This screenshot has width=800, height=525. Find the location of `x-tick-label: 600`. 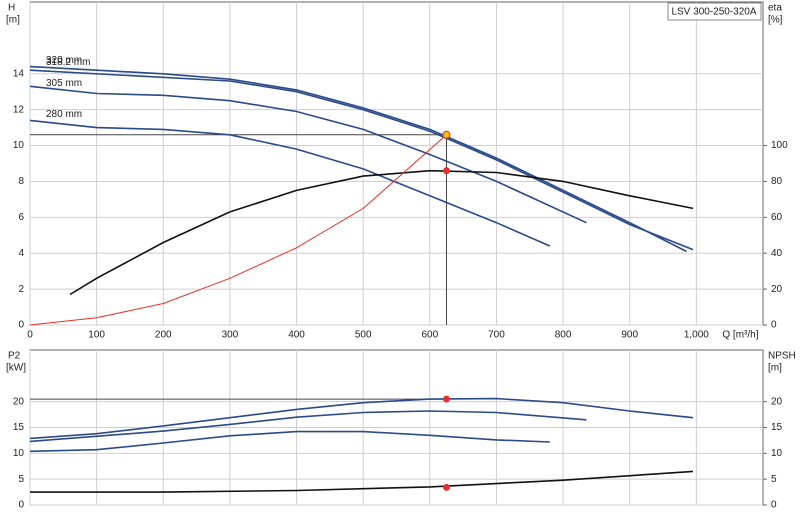

x-tick-label: 600 is located at coordinates (429, 335).